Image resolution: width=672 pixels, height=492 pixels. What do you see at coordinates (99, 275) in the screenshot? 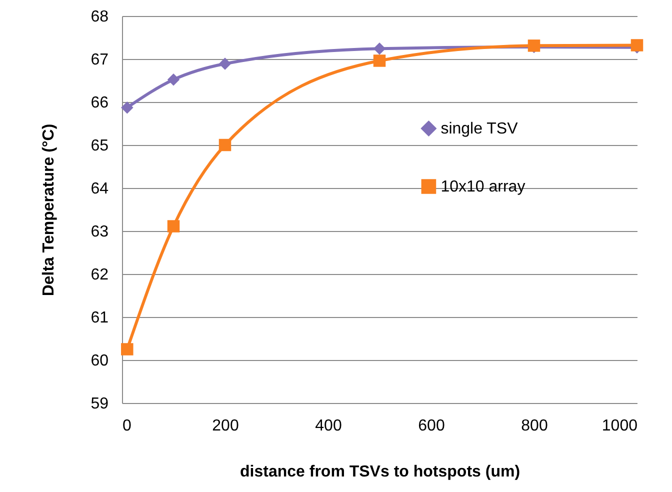
I see `y-tick-label: 62` at bounding box center [99, 275].